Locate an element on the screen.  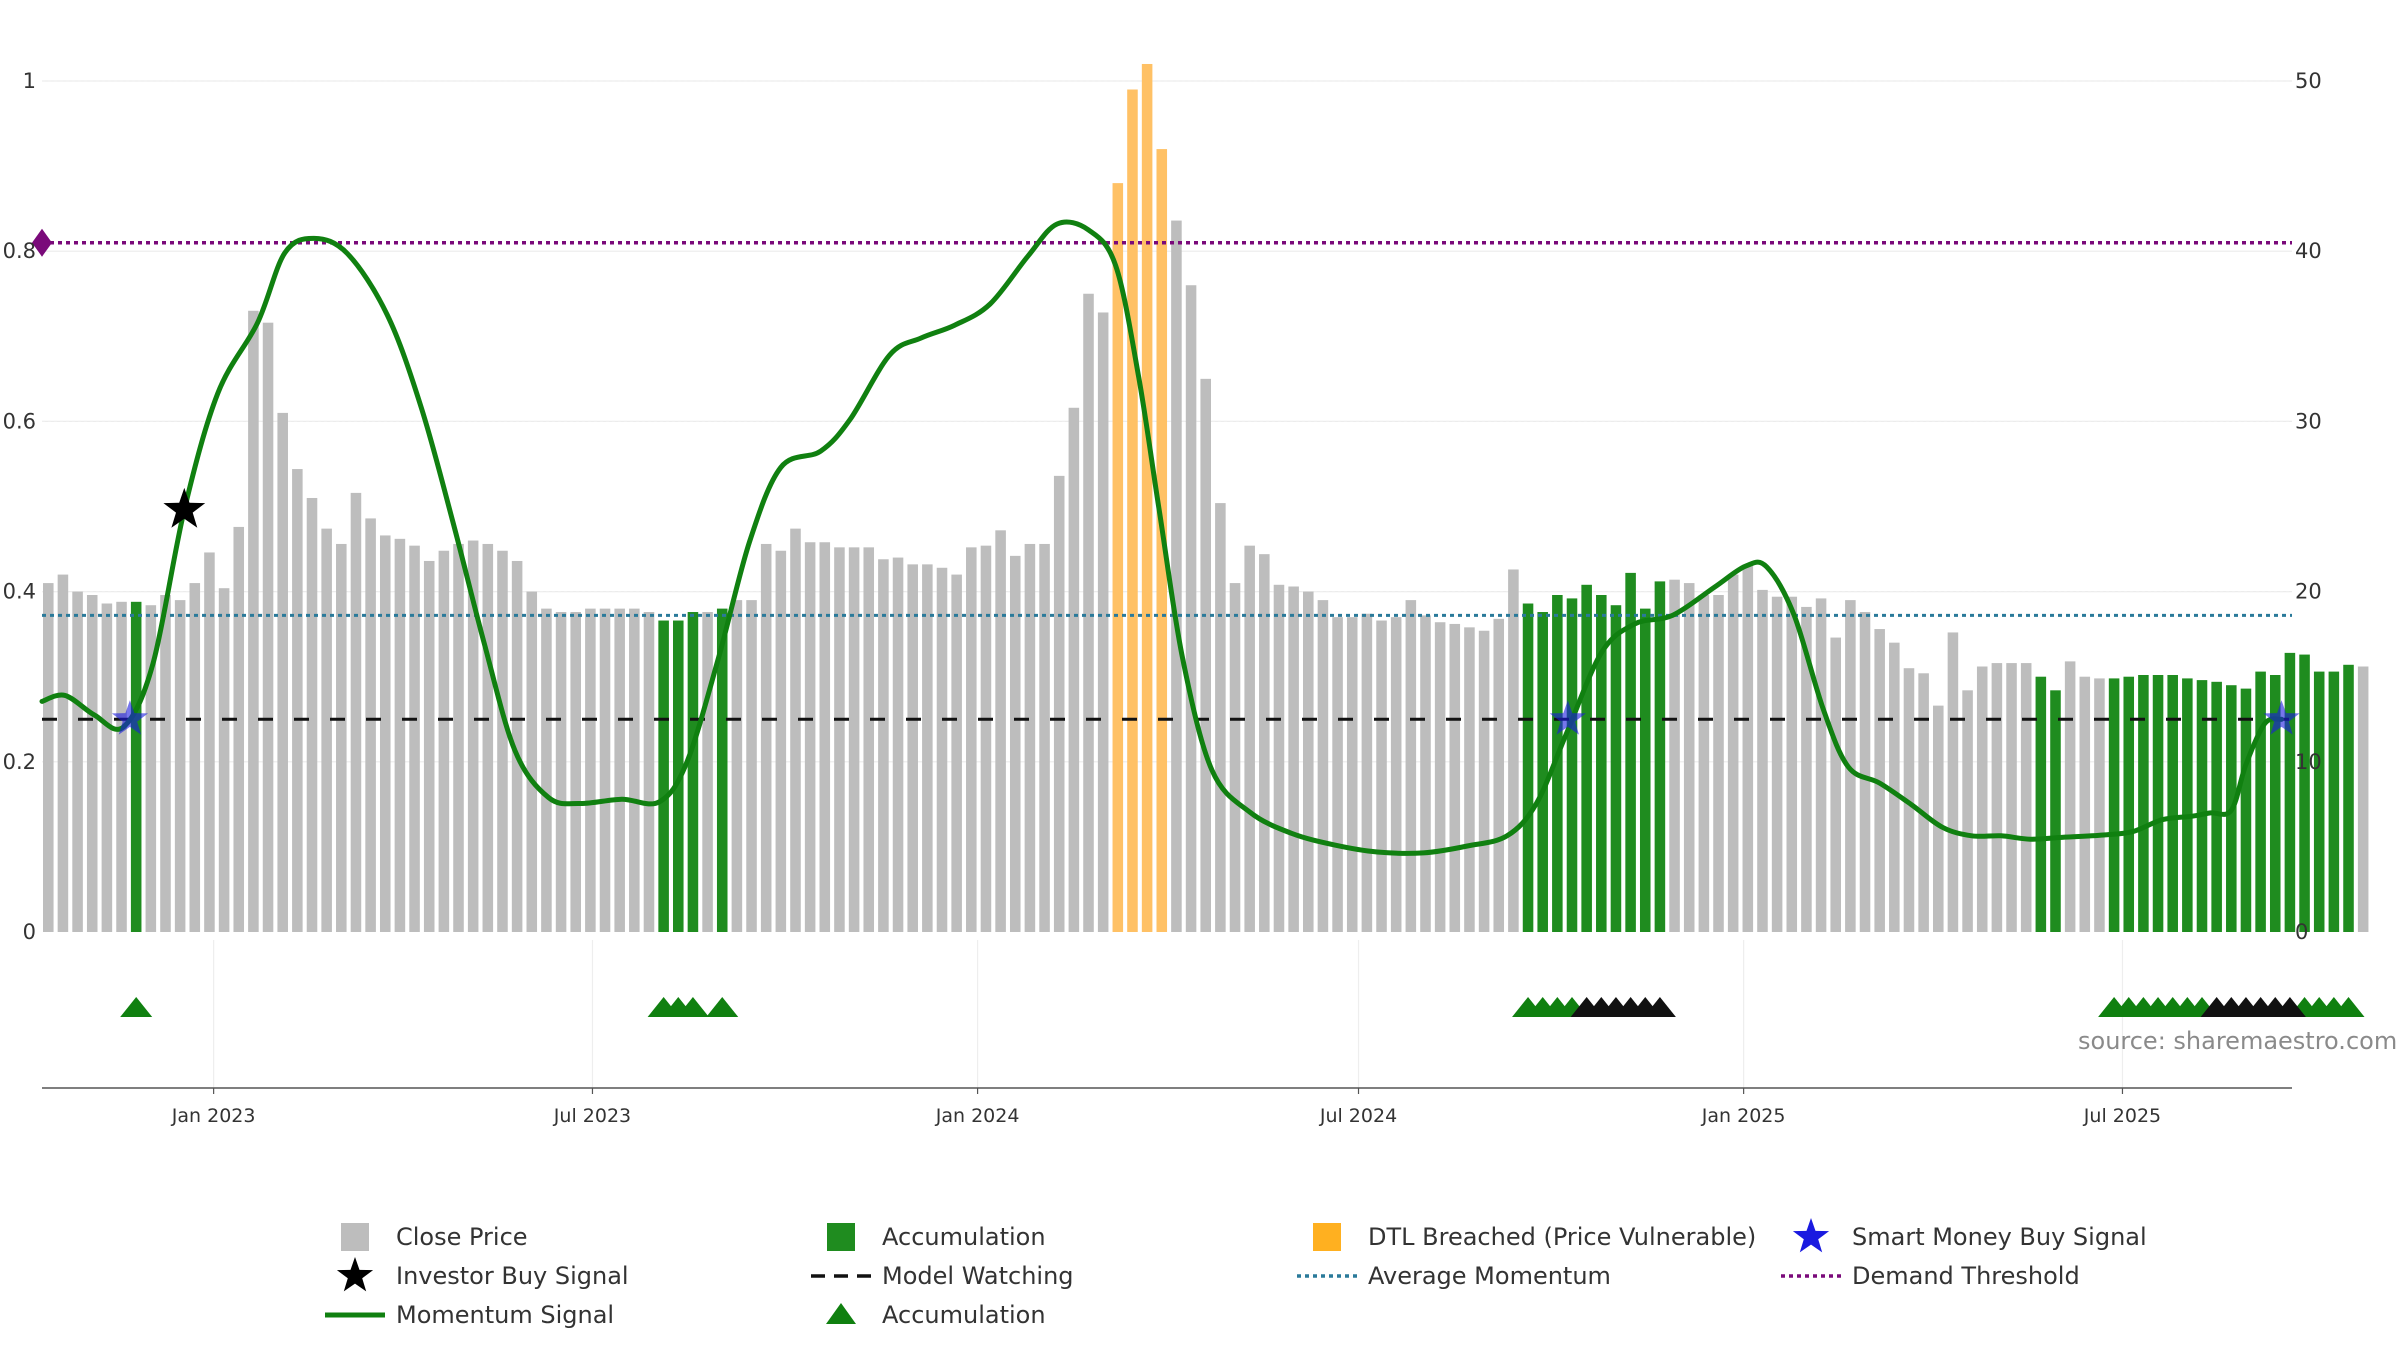
x-axis-tick-label: Jul 2023 is located at coordinates (592, 1116).